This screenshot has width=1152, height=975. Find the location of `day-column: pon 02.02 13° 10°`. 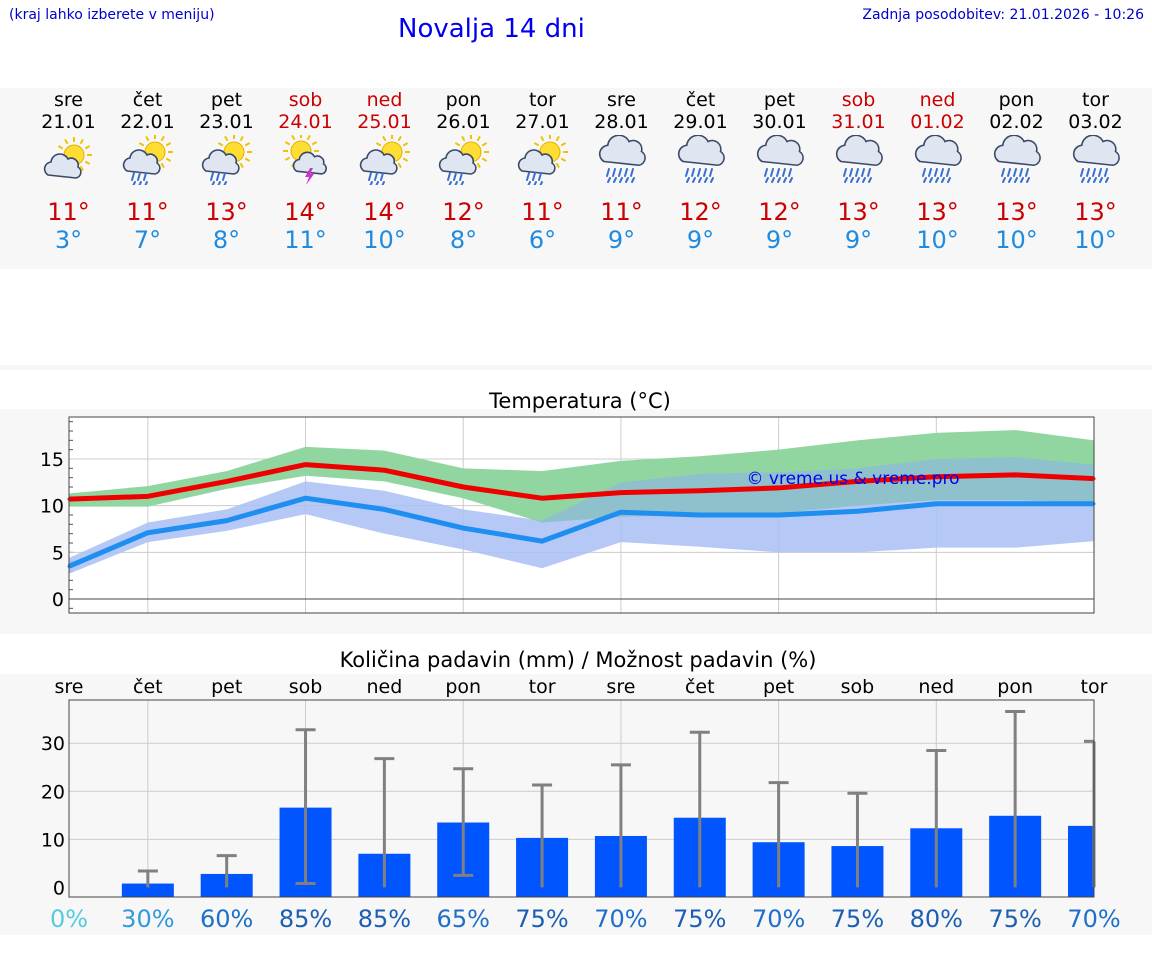

day-column: pon 02.02 13° 10° is located at coordinates (1016, 178).